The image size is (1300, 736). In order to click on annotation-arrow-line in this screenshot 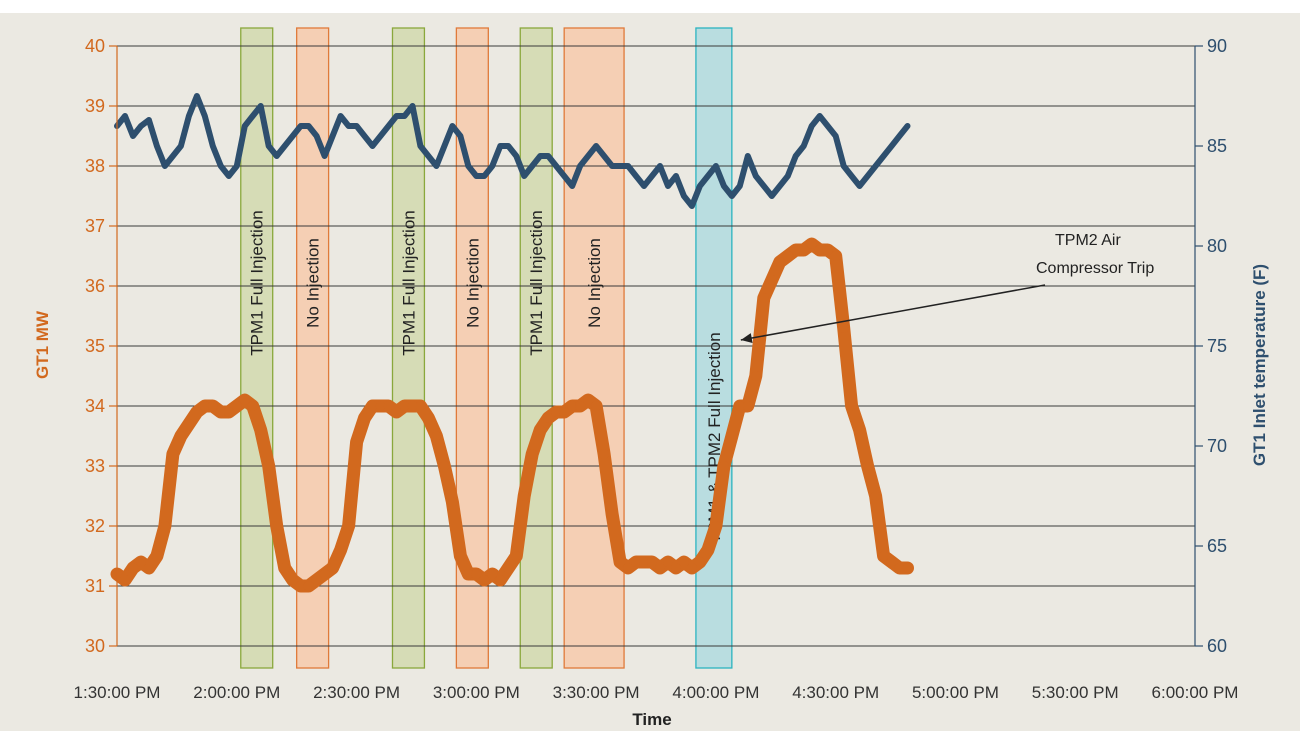, I will do `click(893, 312)`.